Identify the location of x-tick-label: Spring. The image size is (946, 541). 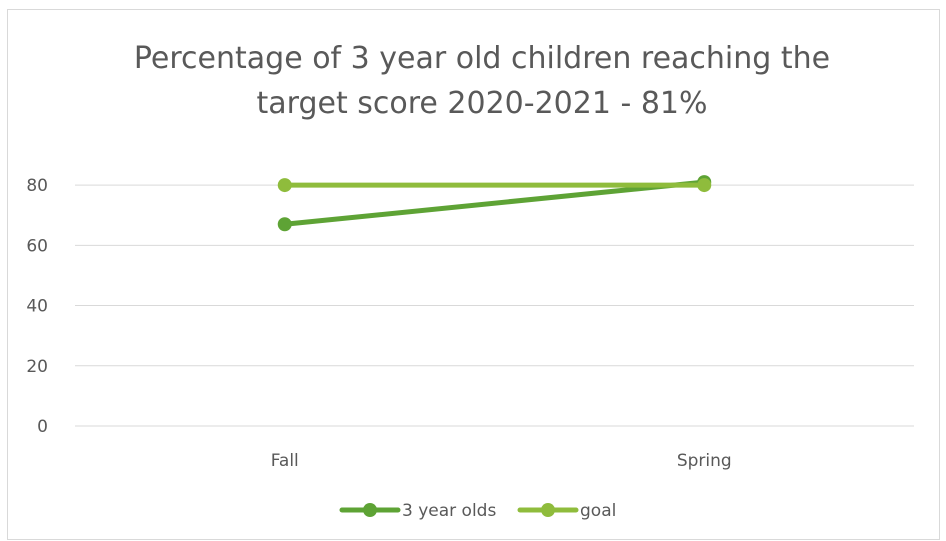
(704, 461).